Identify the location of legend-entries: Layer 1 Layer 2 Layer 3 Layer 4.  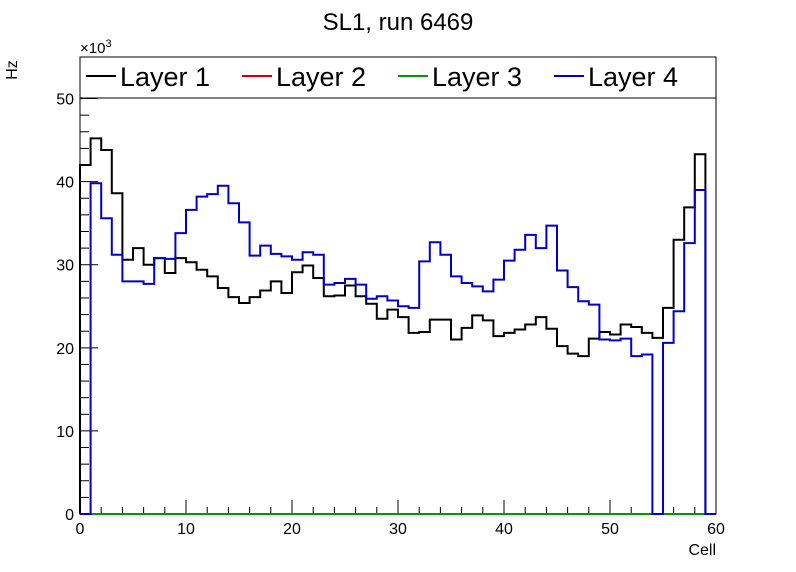
(382, 77).